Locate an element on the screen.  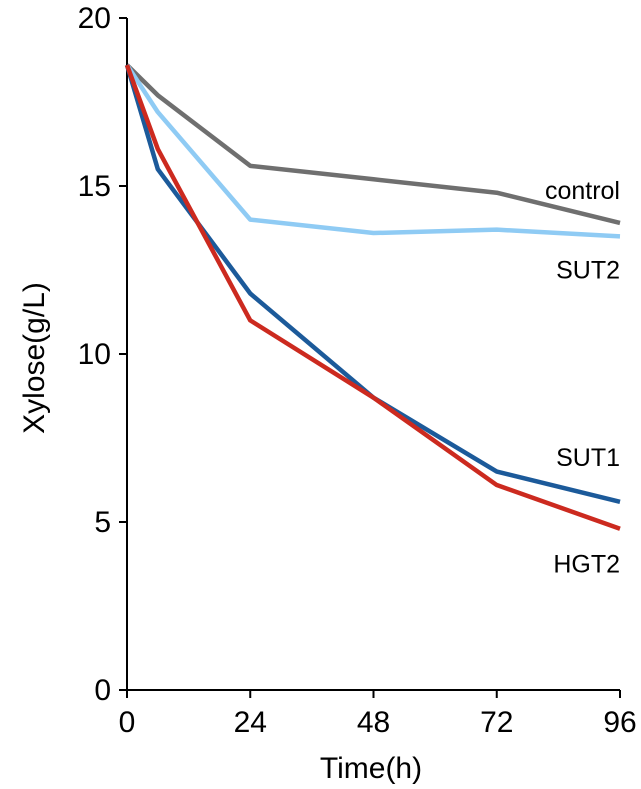
series-label-hgt2: HGT2 is located at coordinates (586, 565).